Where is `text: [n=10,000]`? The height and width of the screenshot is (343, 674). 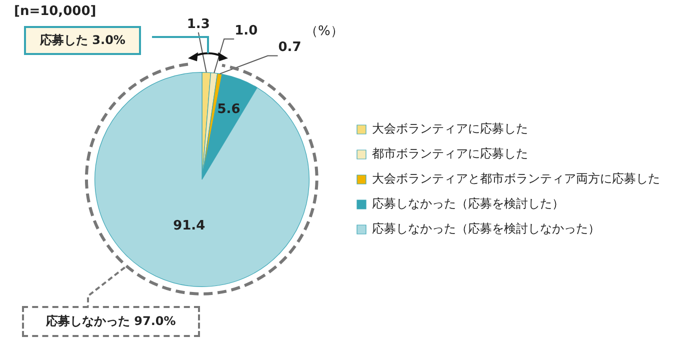
text: [n=10,000] is located at coordinates (55, 11).